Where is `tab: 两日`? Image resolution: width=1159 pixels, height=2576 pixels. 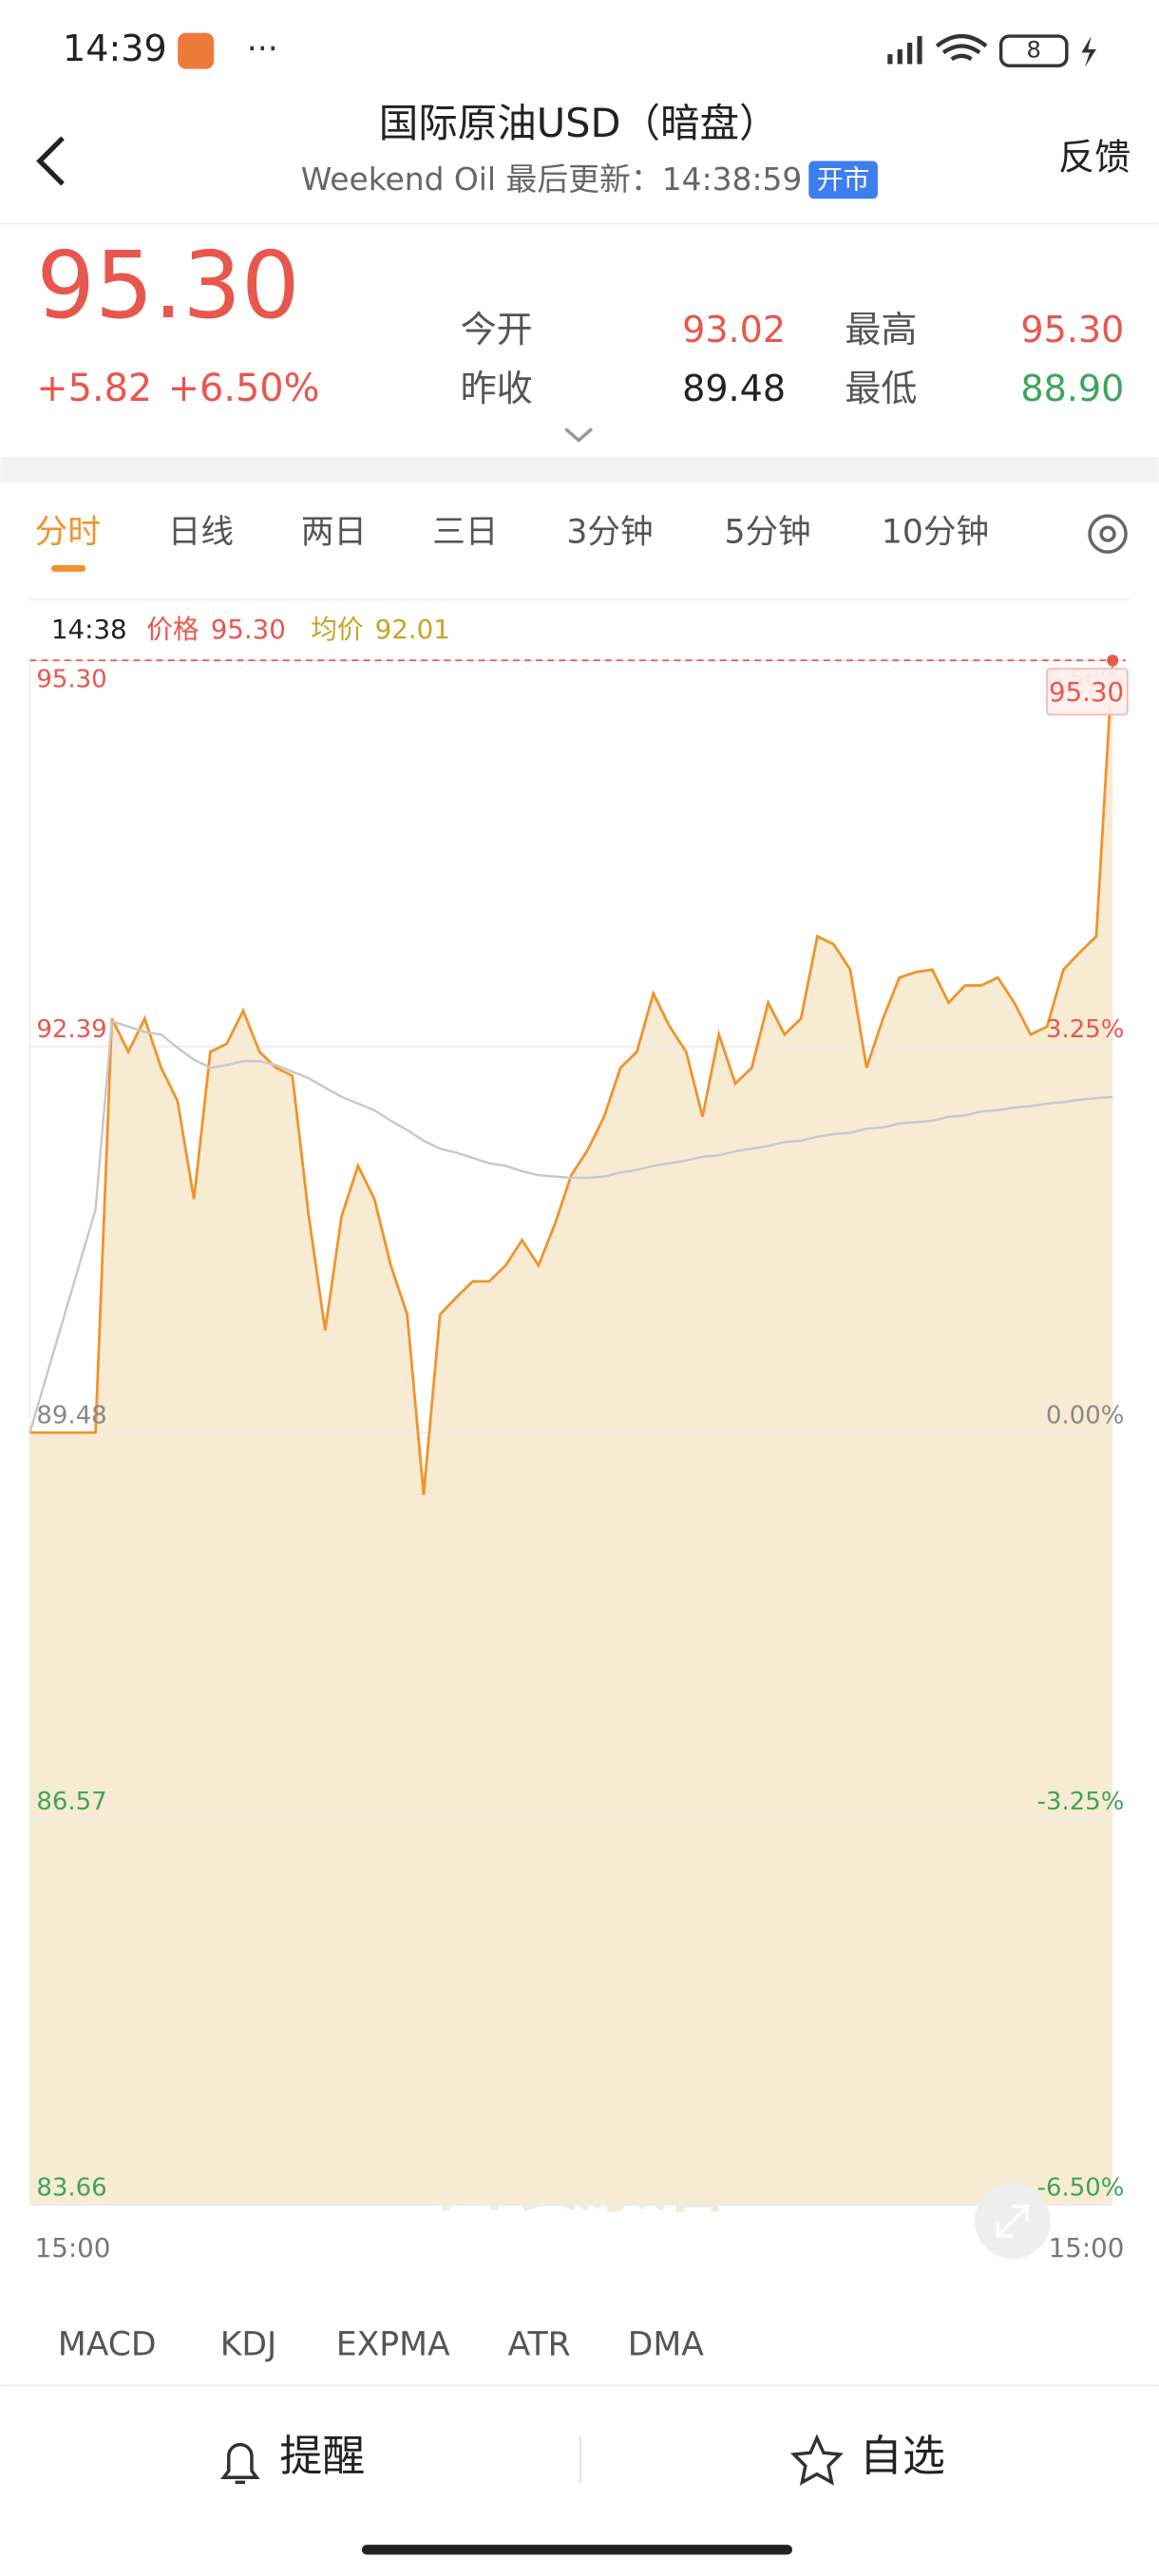 tab: 两日 is located at coordinates (334, 533).